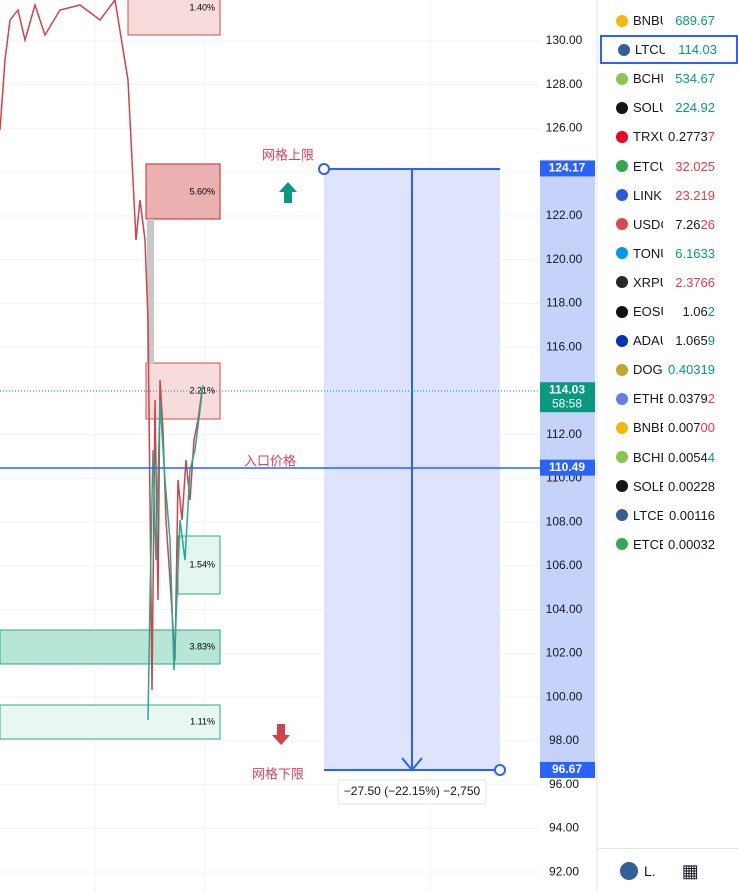 This screenshot has width=738, height=893. I want to click on watchlist-row: TRXU 0.27737, so click(669, 136).